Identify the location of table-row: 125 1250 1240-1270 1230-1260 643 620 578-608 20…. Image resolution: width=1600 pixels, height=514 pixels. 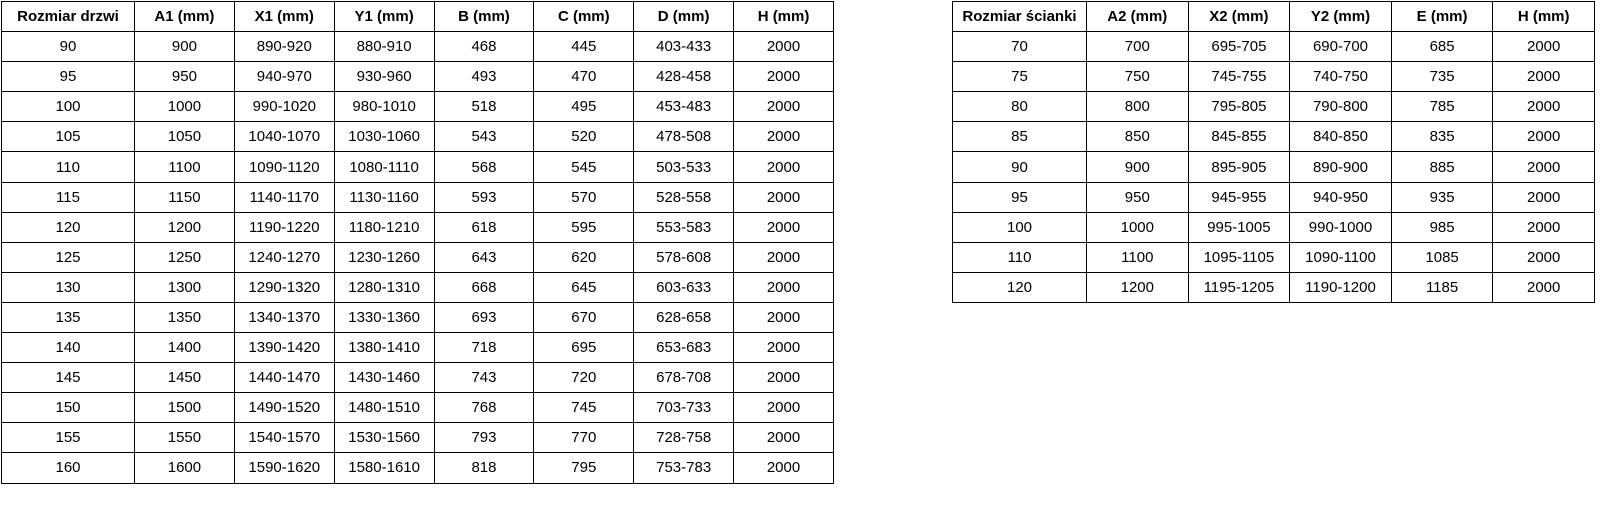
(417, 257).